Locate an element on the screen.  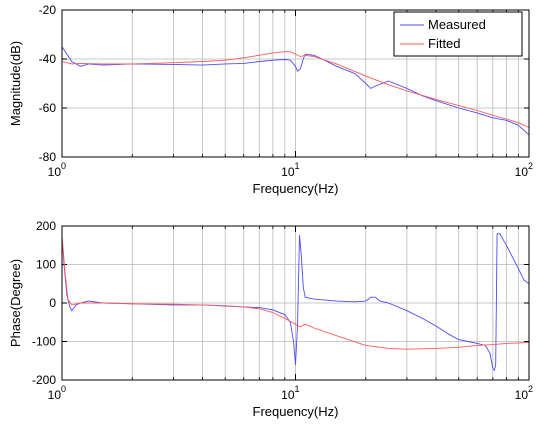
y-tick-label: 200 is located at coordinates (46, 226).